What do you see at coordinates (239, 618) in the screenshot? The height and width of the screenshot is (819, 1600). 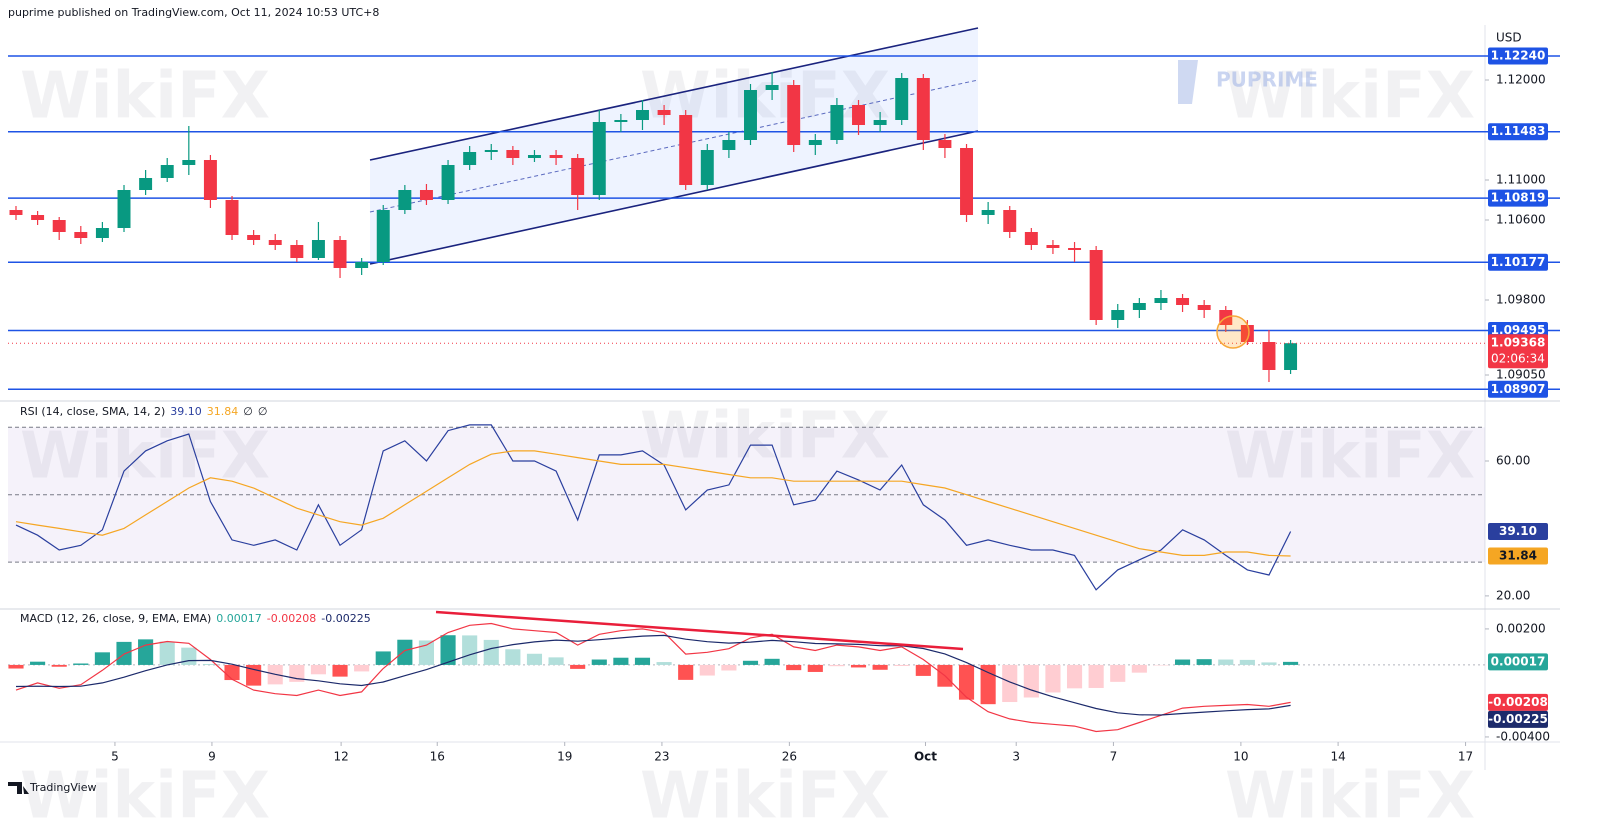 I see `legend-item: 0.00017` at bounding box center [239, 618].